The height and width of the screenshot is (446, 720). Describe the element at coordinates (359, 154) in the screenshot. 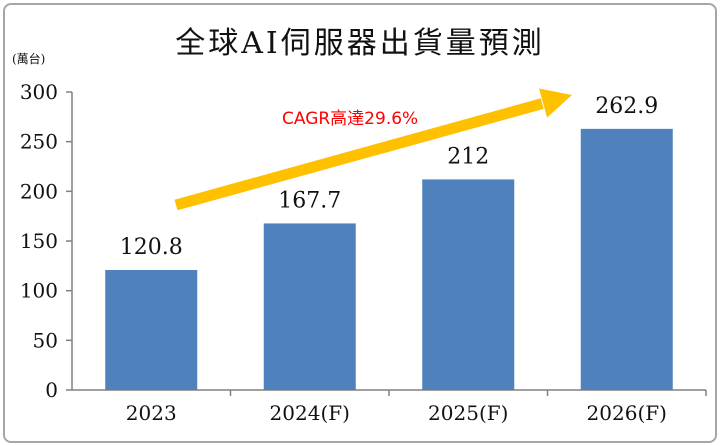

I see `trend-arrow-shaft` at that location.